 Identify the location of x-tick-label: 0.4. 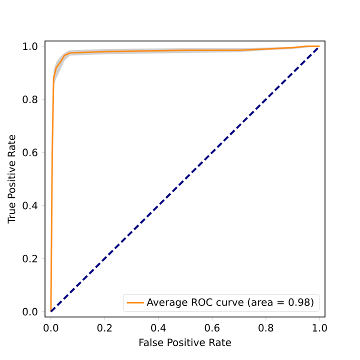
(158, 328).